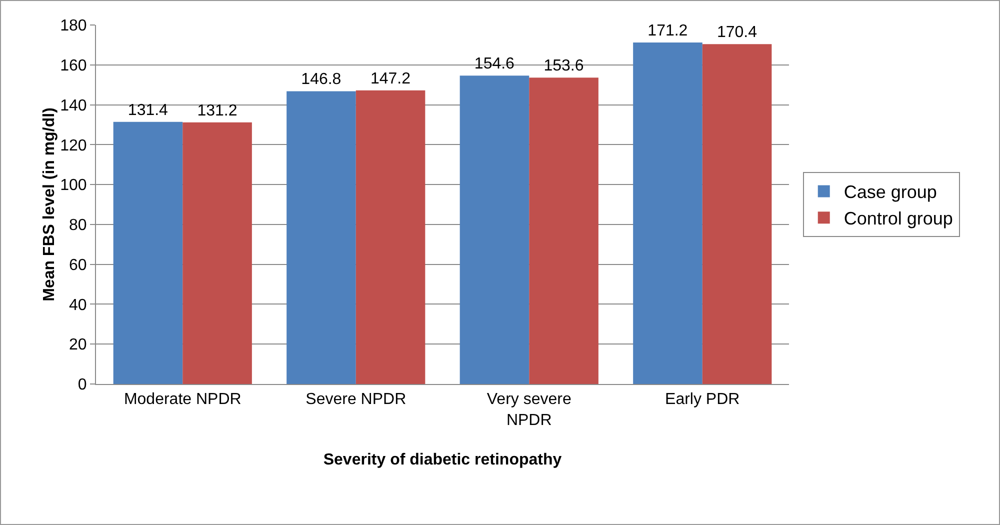  Describe the element at coordinates (529, 410) in the screenshot. I see `x-tick-label: Very severe NPDR` at that location.